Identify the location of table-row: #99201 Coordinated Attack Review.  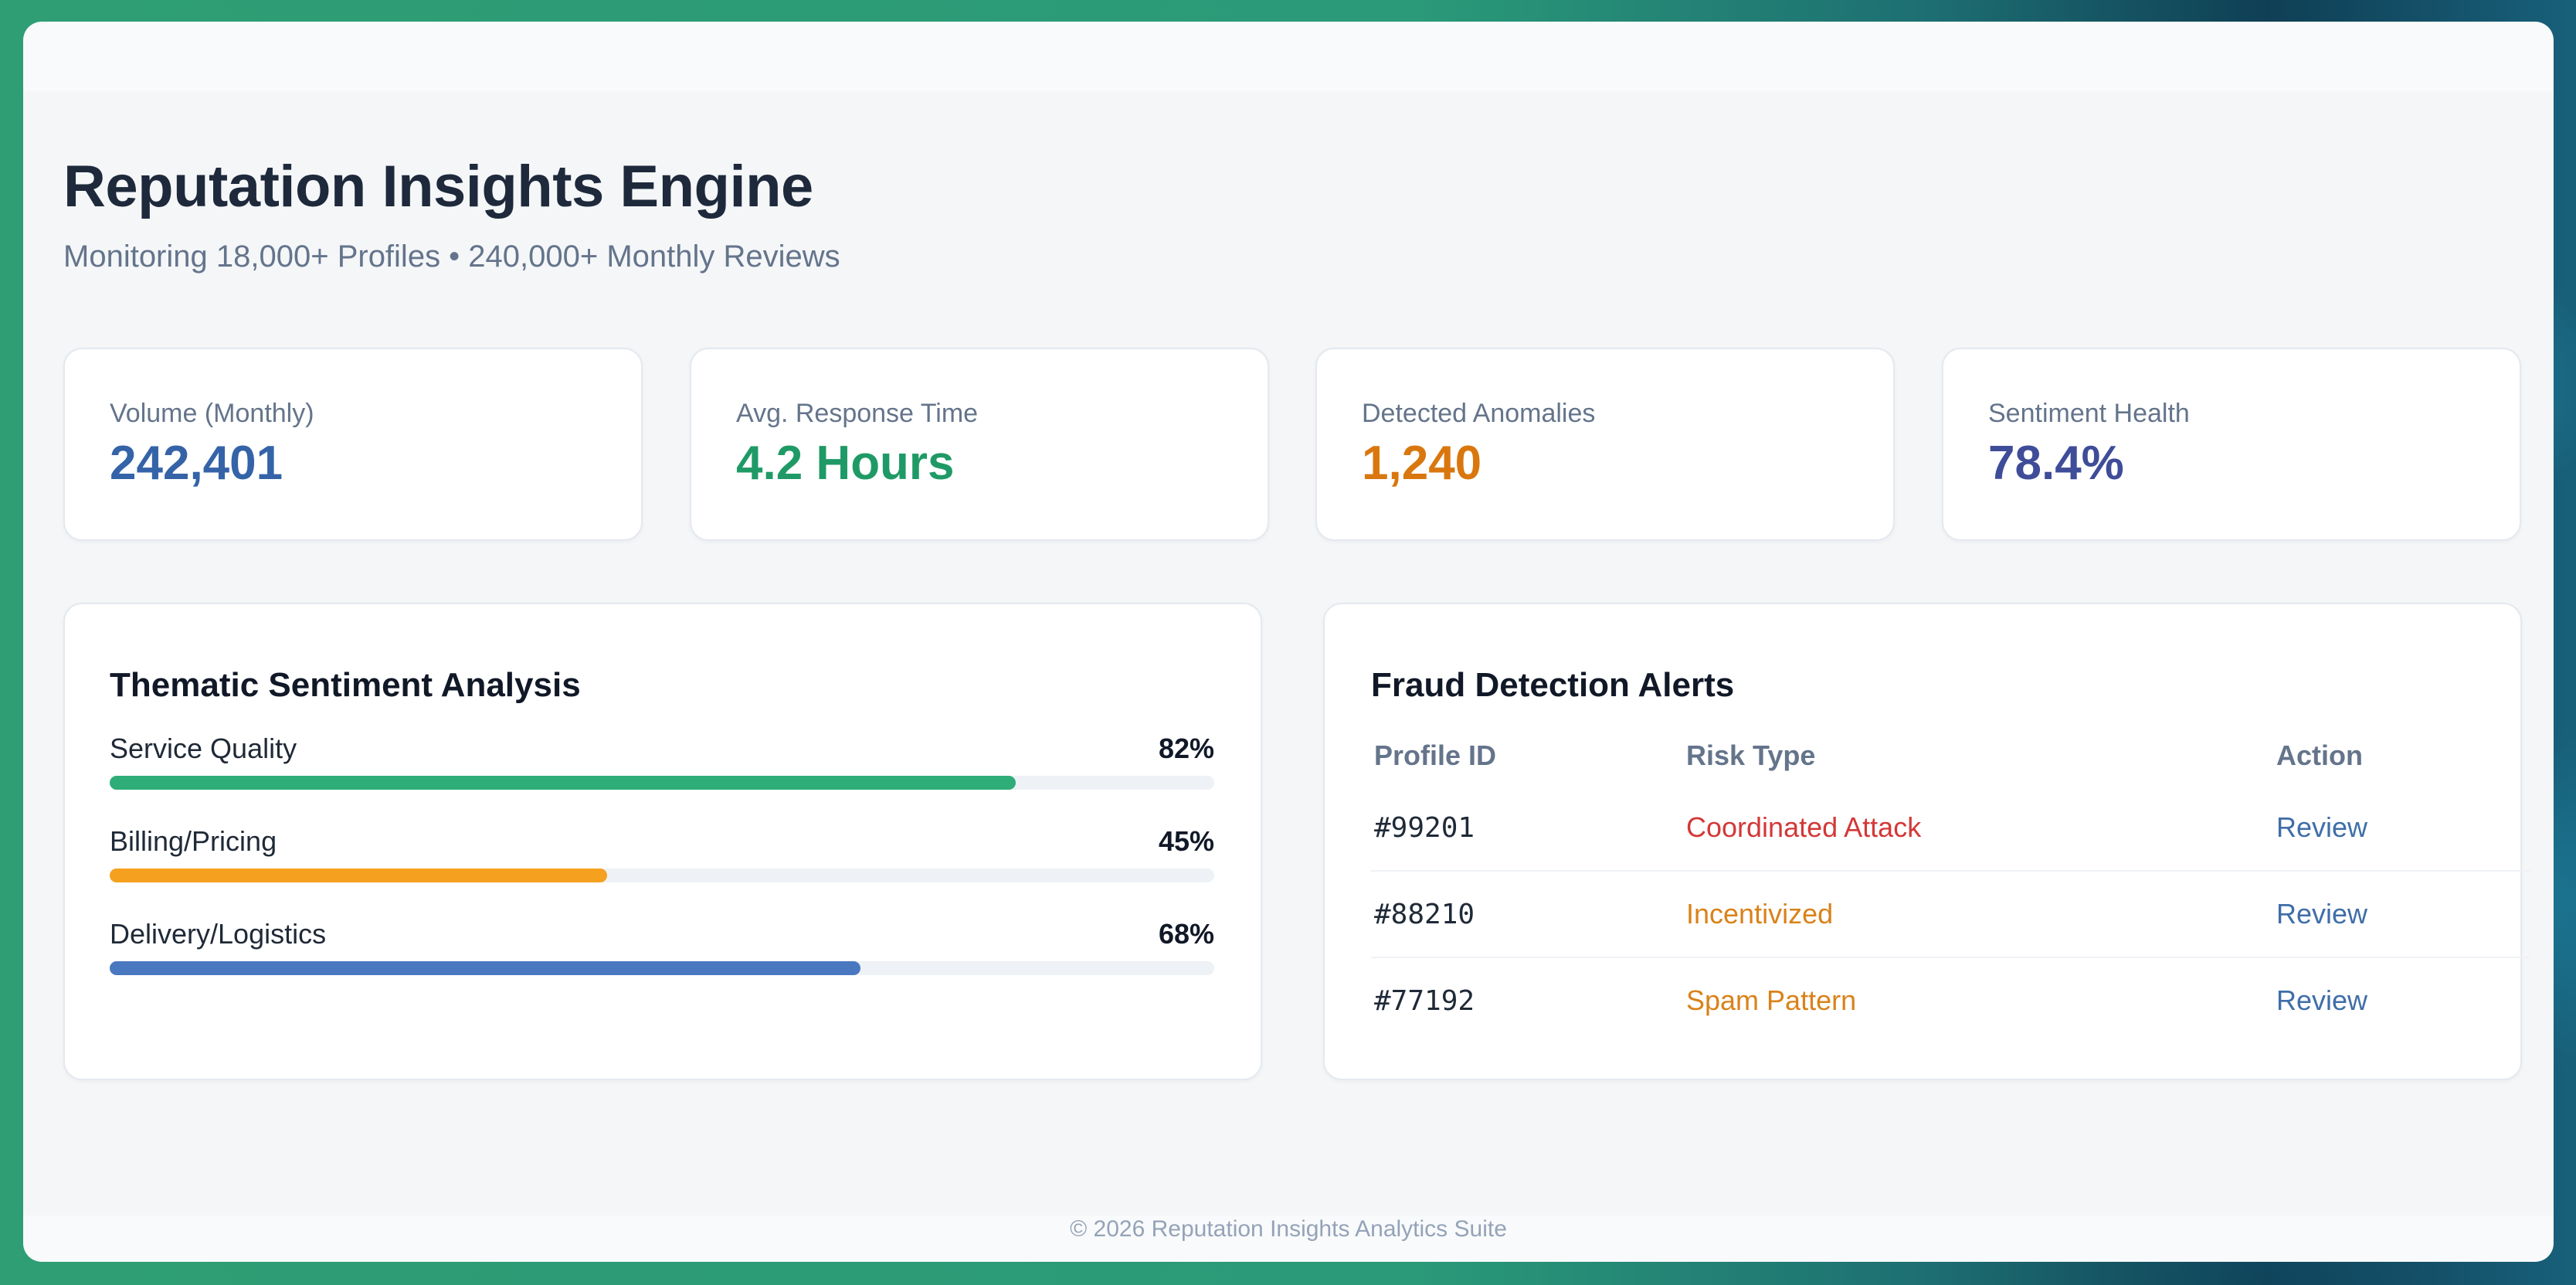
(1951, 828).